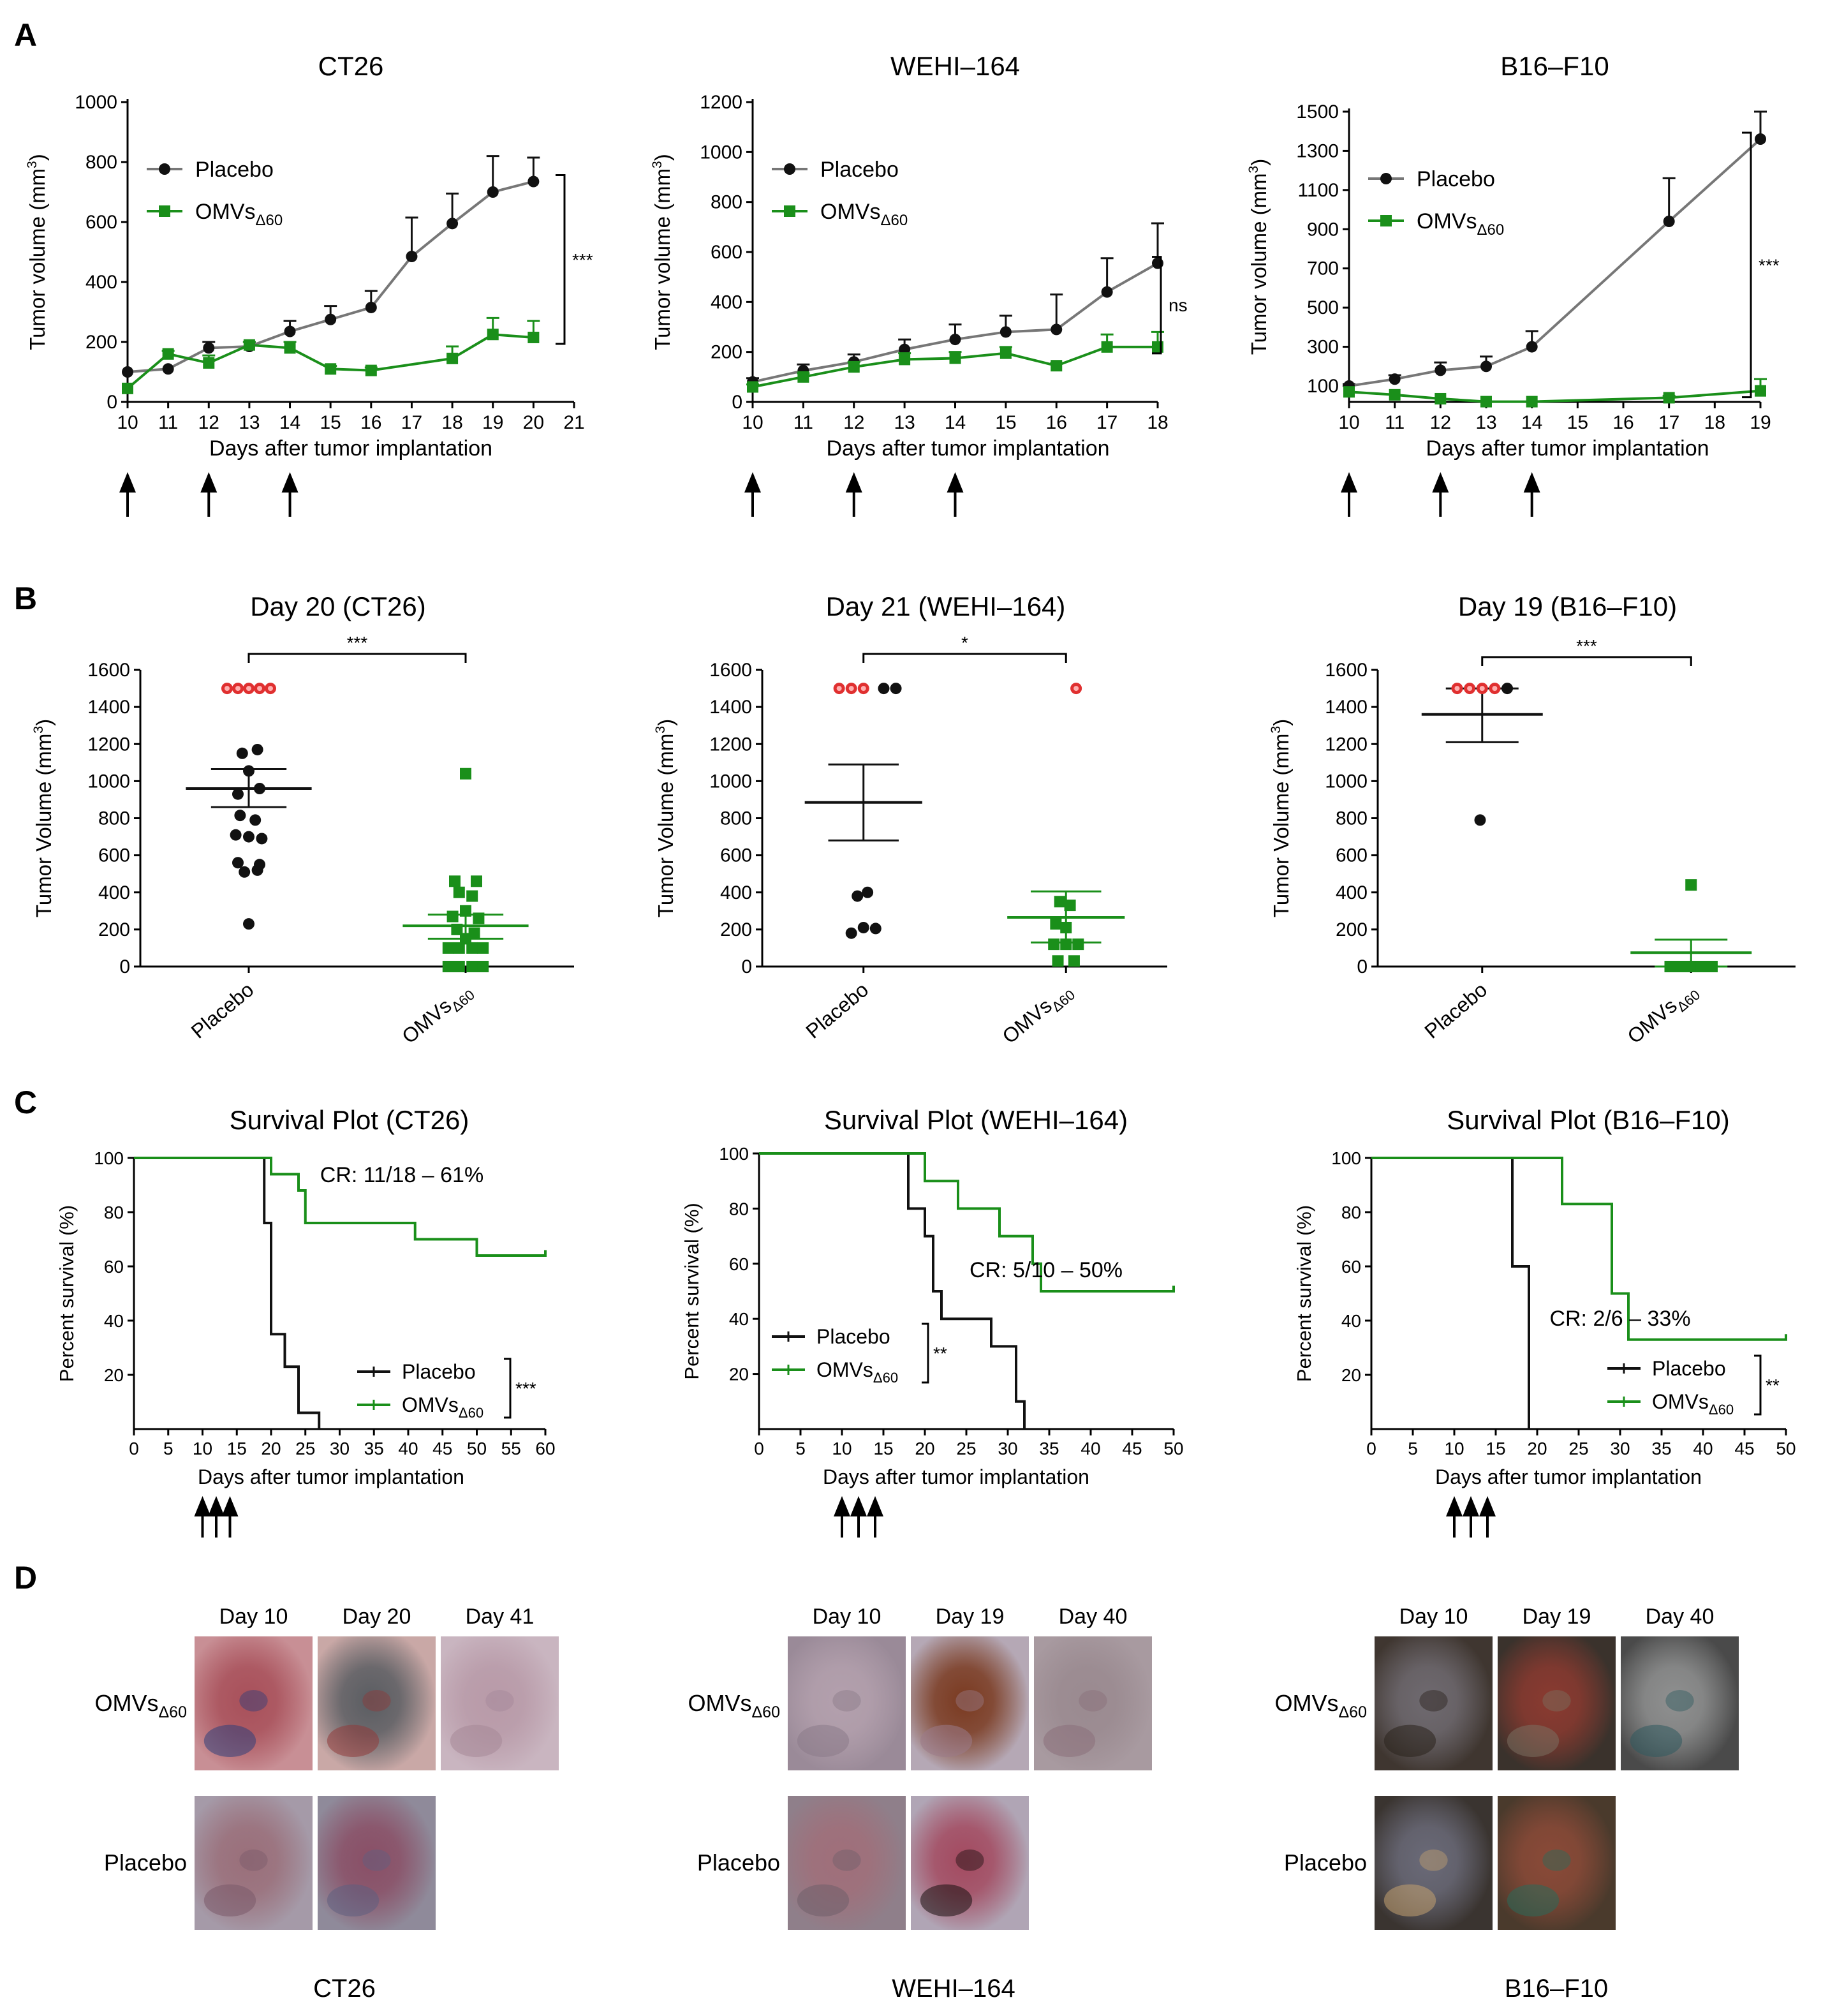  What do you see at coordinates (1346, 707) in the screenshot?
I see `y-tick-label: 1400` at bounding box center [1346, 707].